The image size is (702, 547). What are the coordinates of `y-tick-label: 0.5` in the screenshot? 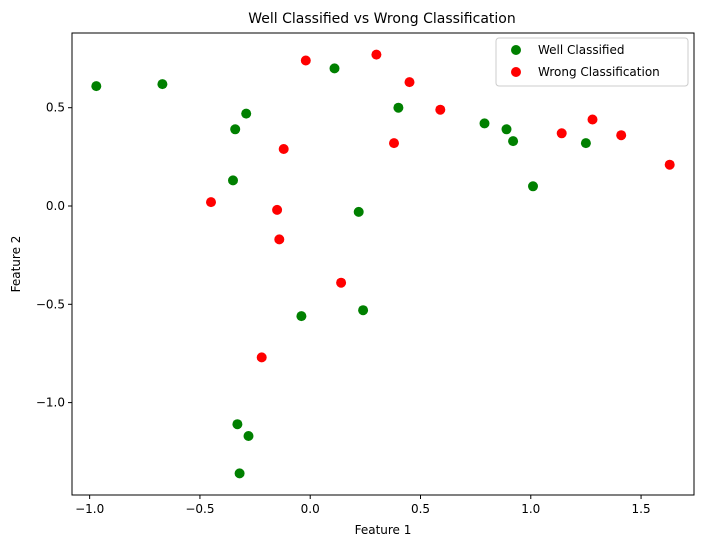 It's located at (55, 108).